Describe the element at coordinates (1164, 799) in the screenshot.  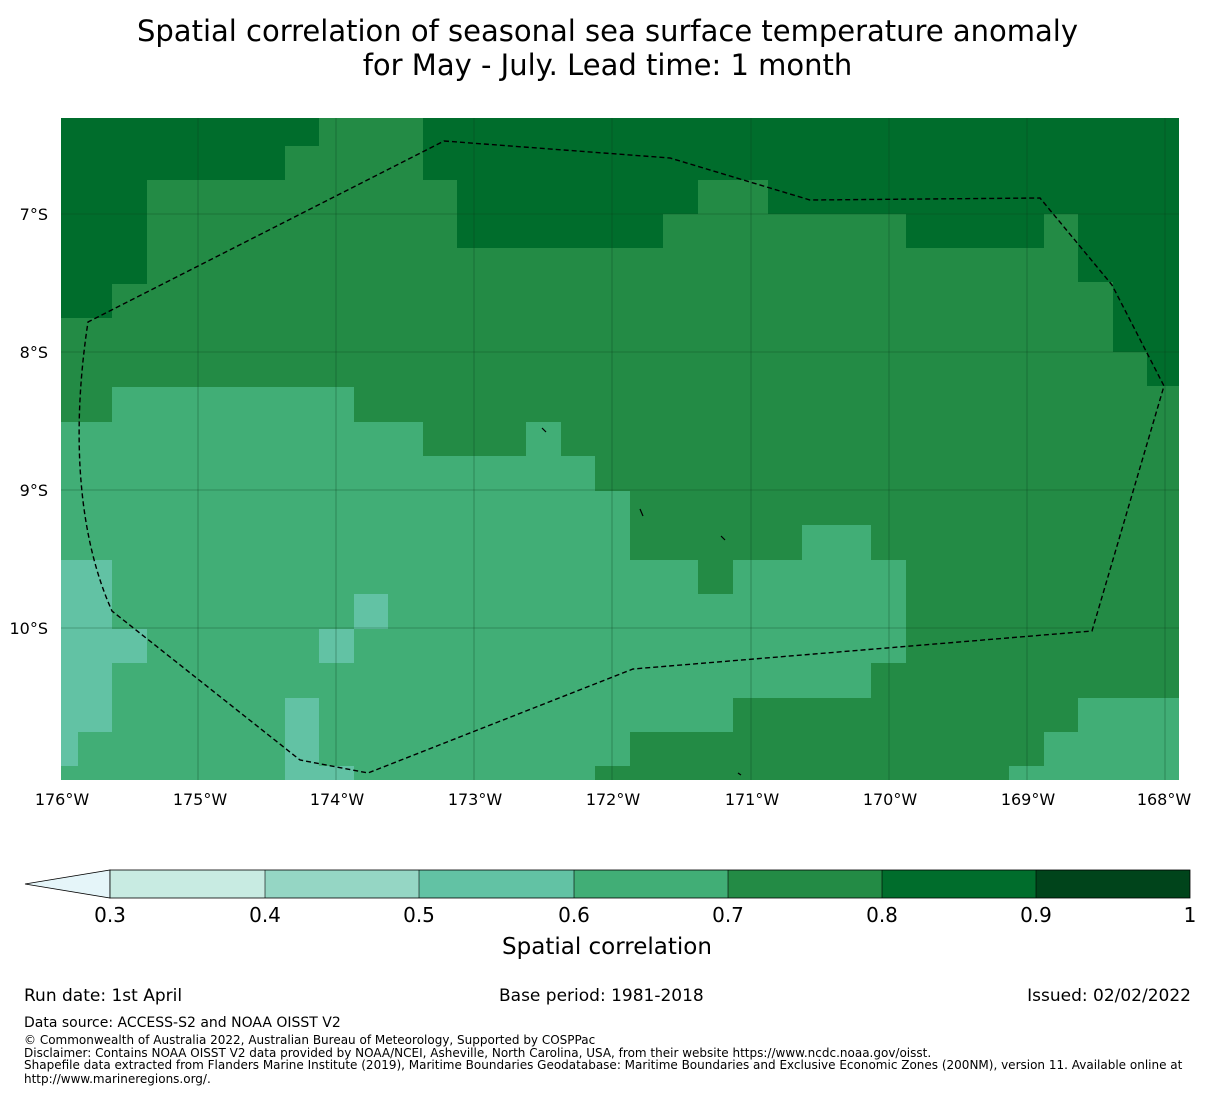
I see `lon-label: 168°W` at that location.